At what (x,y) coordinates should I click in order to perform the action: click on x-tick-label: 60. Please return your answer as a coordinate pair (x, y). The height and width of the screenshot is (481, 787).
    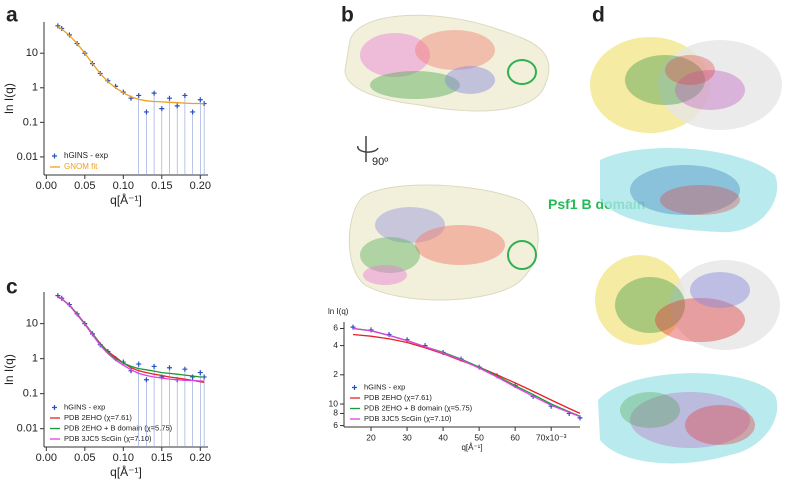
    Looking at the image, I should click on (515, 437).